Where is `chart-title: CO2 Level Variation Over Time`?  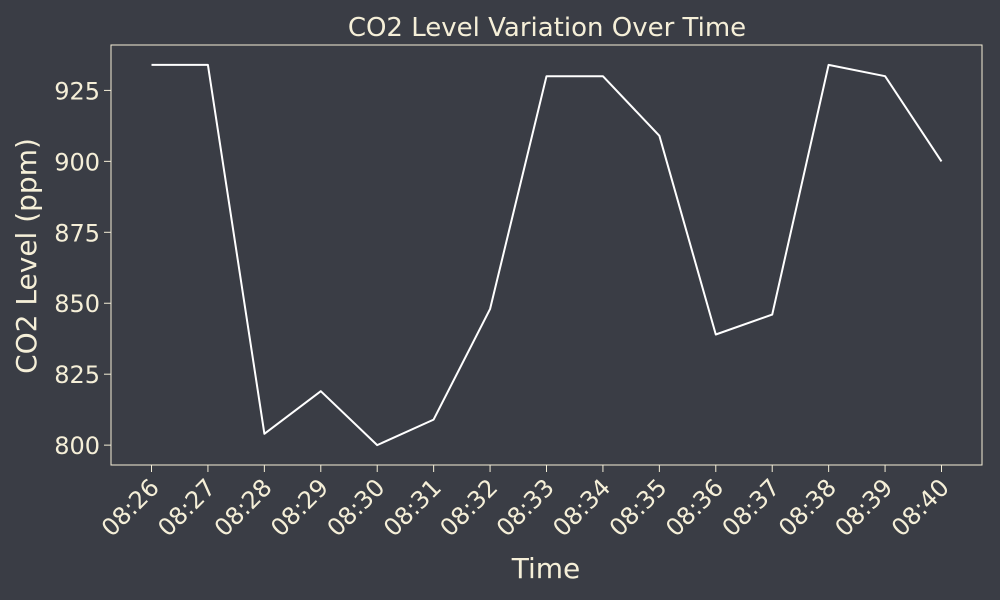 chart-title: CO2 Level Variation Over Time is located at coordinates (547, 28).